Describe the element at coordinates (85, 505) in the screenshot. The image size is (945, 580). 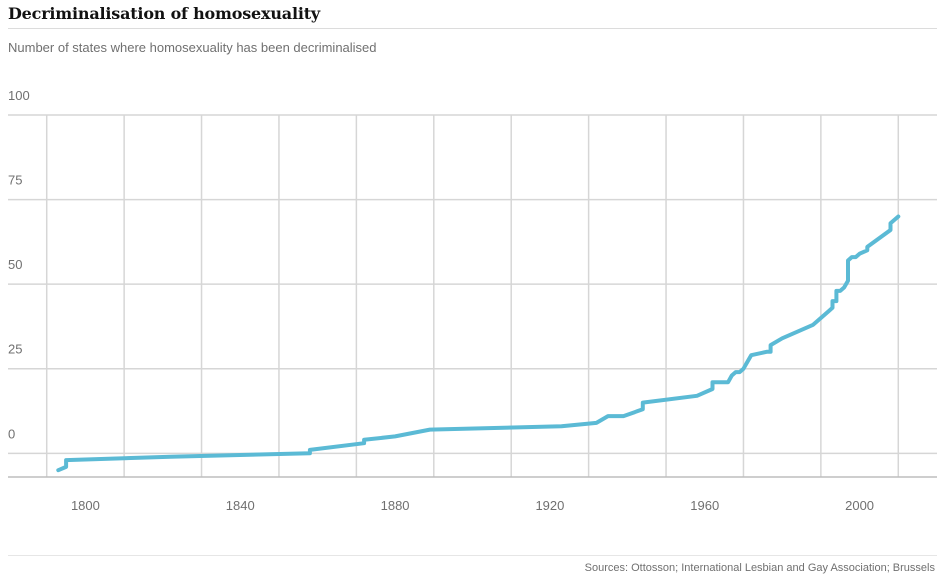
I see `x-tick-label: 1800` at that location.